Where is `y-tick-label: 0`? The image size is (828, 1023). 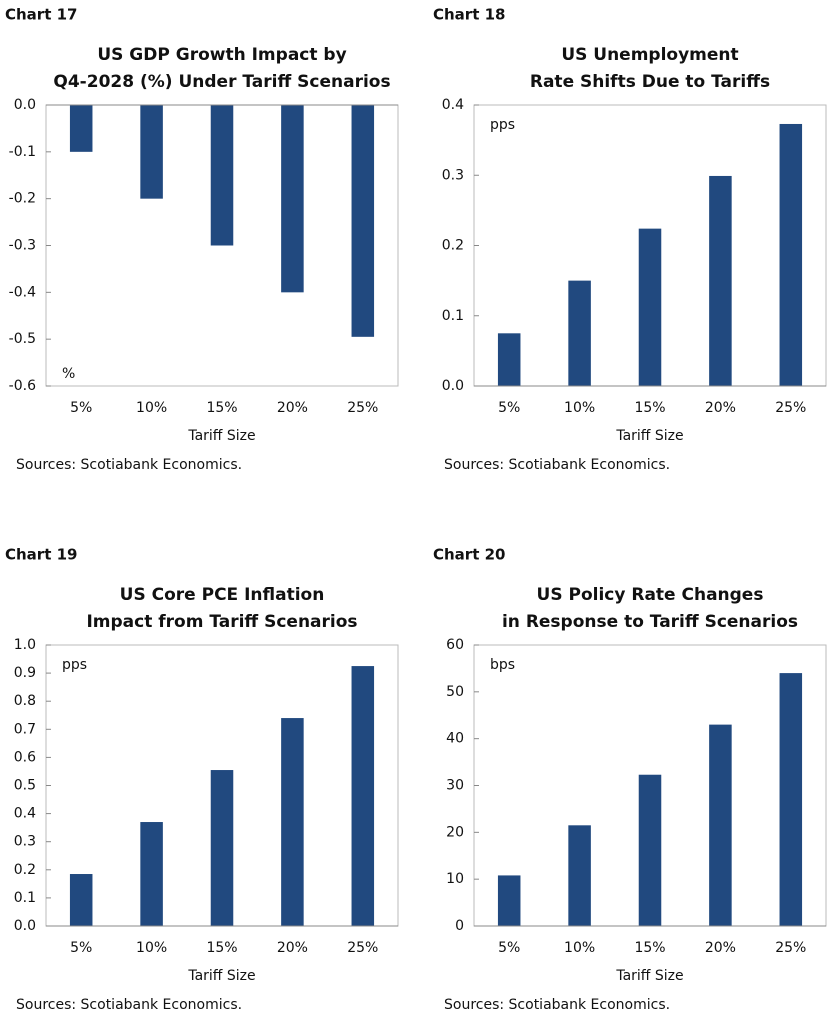
y-tick-label: 0 is located at coordinates (459, 926).